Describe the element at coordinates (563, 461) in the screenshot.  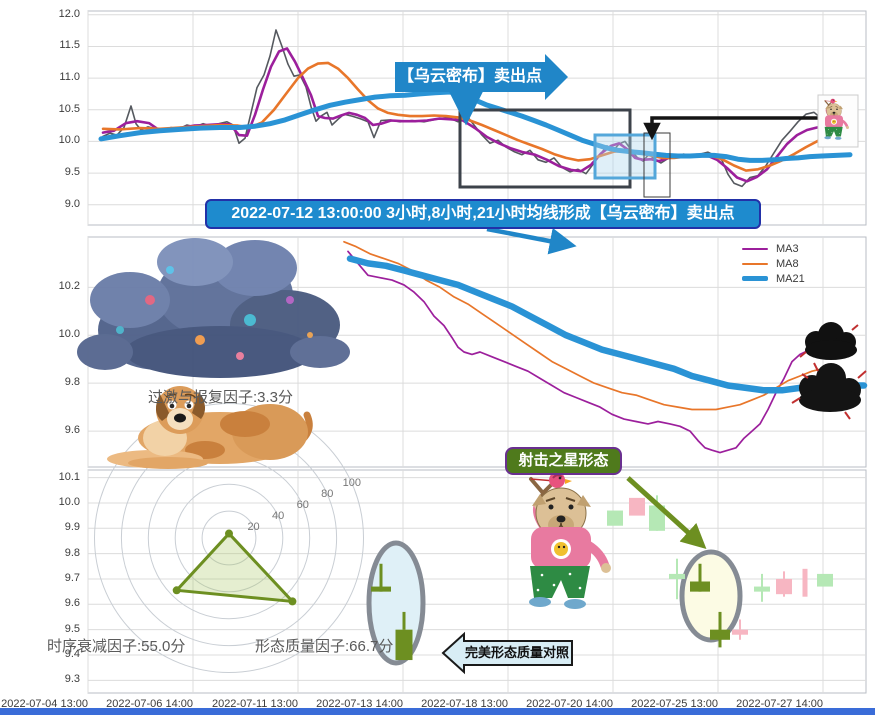
I see `shooting-star-label: 射击之星形态` at that location.